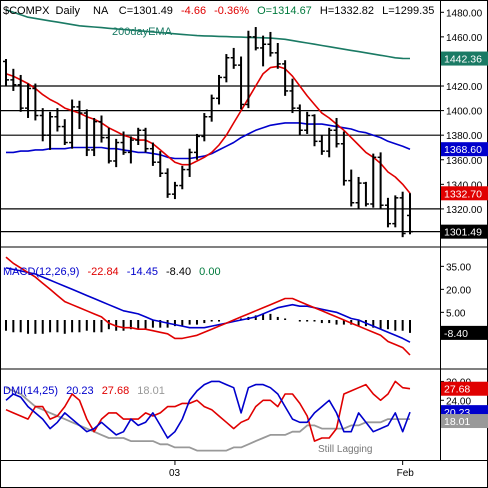 The height and width of the screenshot is (488, 488). What do you see at coordinates (464, 38) in the screenshot?
I see `price-tick-label: 1460.00` at bounding box center [464, 38].